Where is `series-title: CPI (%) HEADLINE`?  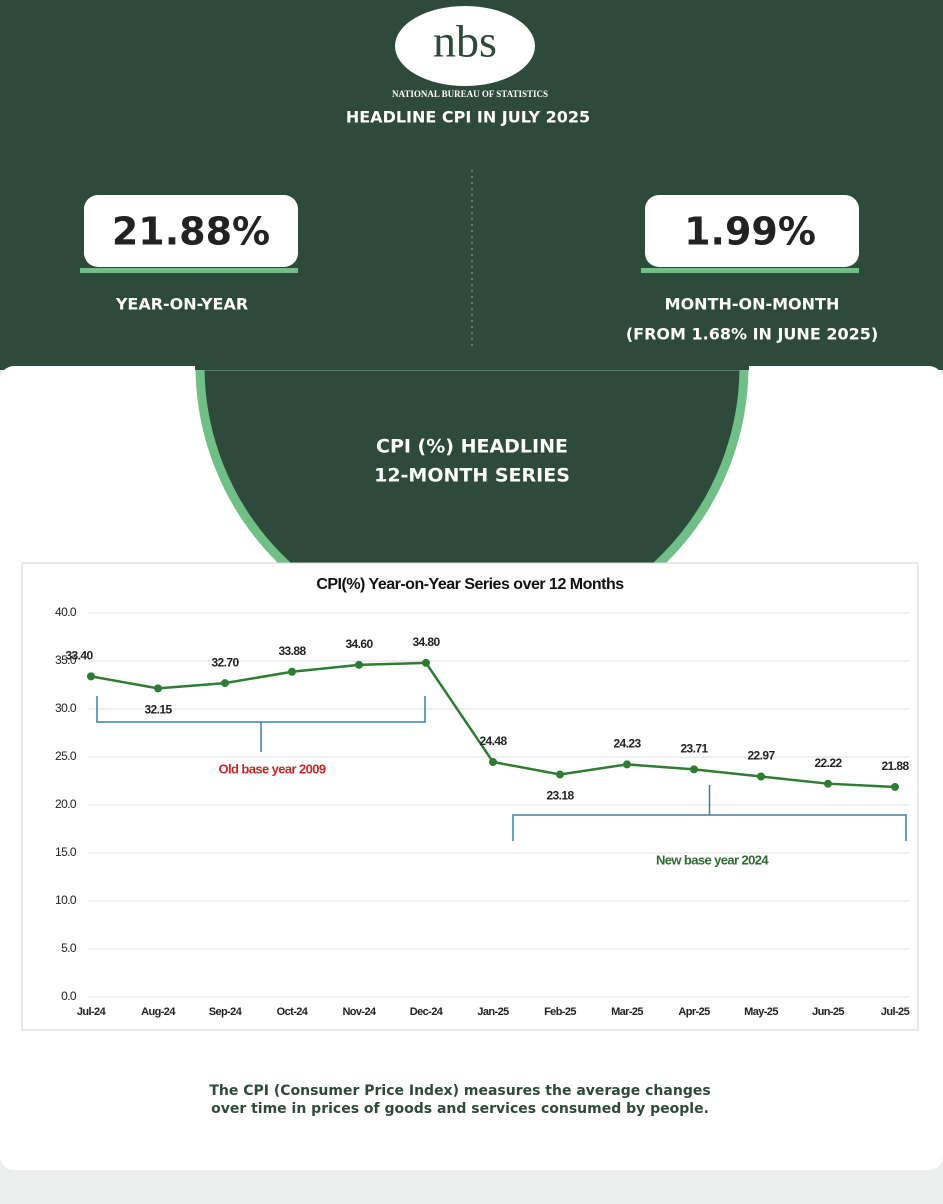 series-title: CPI (%) HEADLINE is located at coordinates (472, 447).